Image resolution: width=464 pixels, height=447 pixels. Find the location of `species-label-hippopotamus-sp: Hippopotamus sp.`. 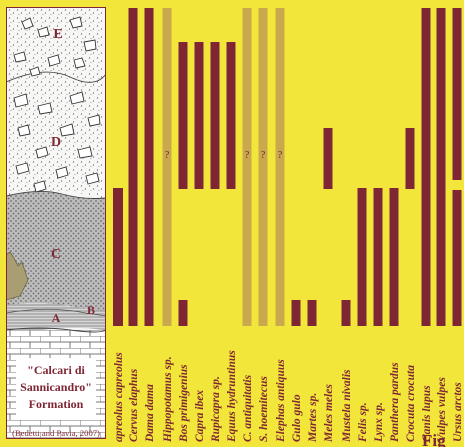

species-label-hippopotamus-sp: Hippopotamus sp. is located at coordinates (168, 399).